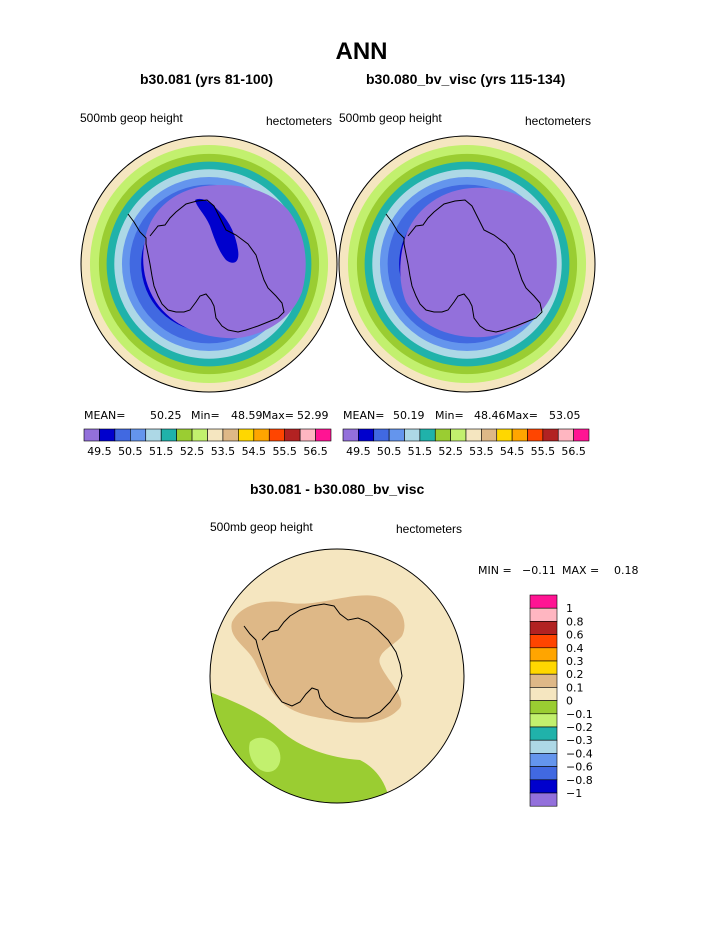 The image size is (723, 935). What do you see at coordinates (315, 451) in the screenshot?
I see `panel1-colorbar-tick-label: 56.5` at bounding box center [315, 451].